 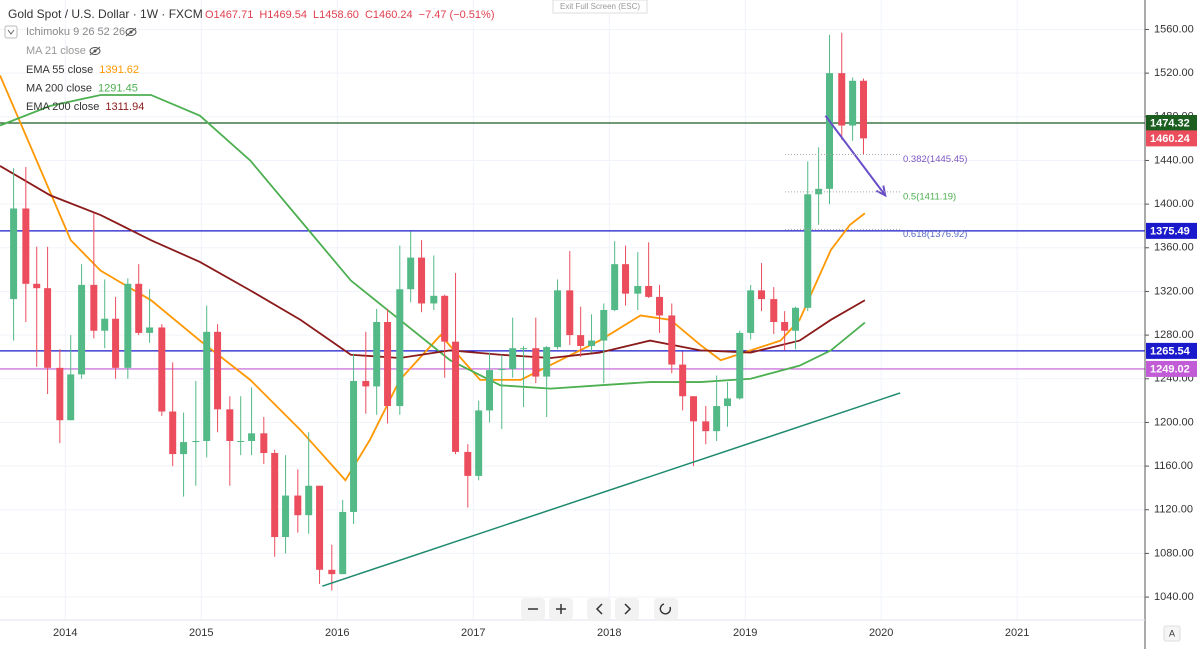 I want to click on y-tick-label: 1560.00, so click(x=1174, y=29).